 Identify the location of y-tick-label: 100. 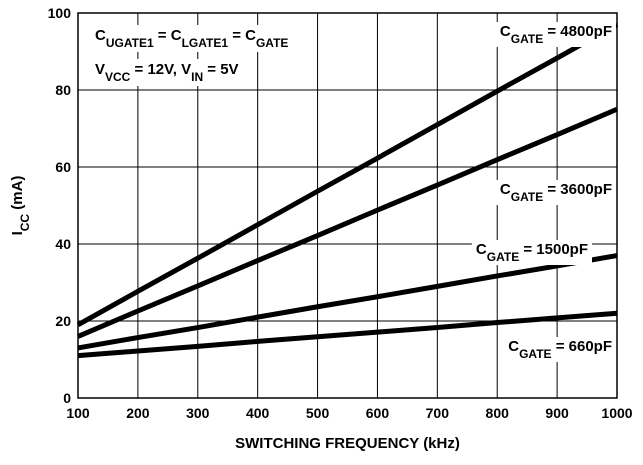
(60, 13).